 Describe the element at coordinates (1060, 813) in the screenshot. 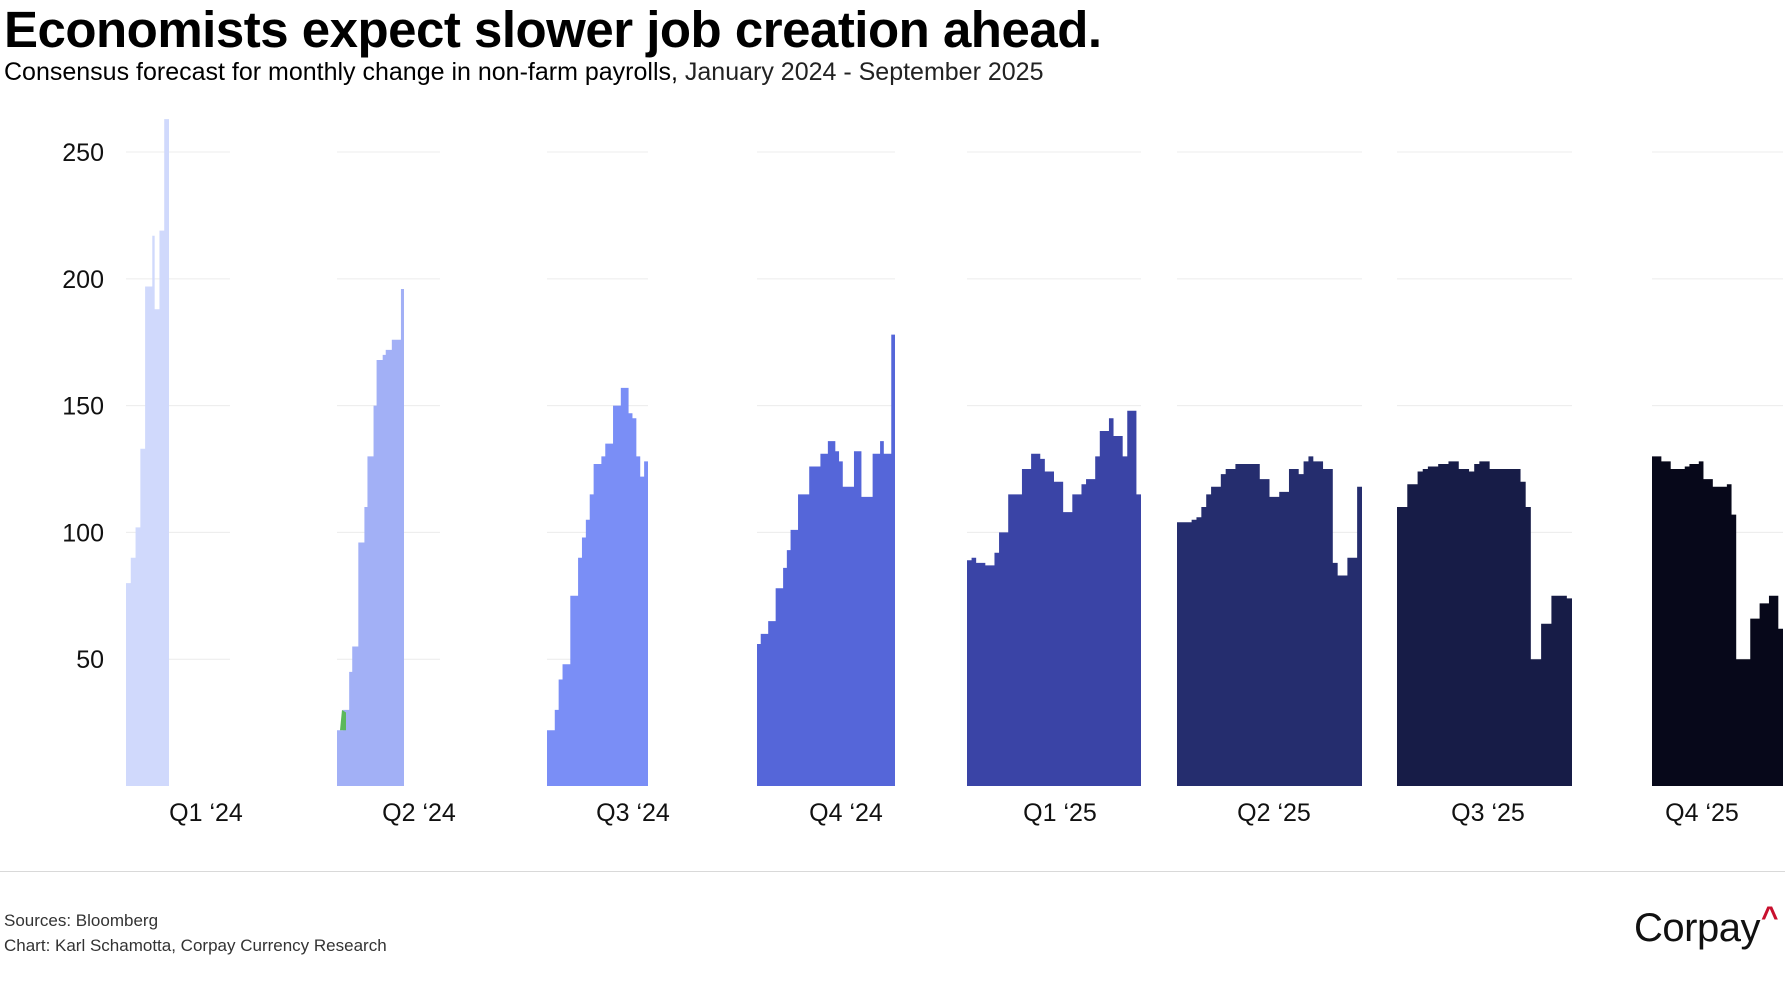

I see `x-tick-label-5: Q1 ‘25` at that location.